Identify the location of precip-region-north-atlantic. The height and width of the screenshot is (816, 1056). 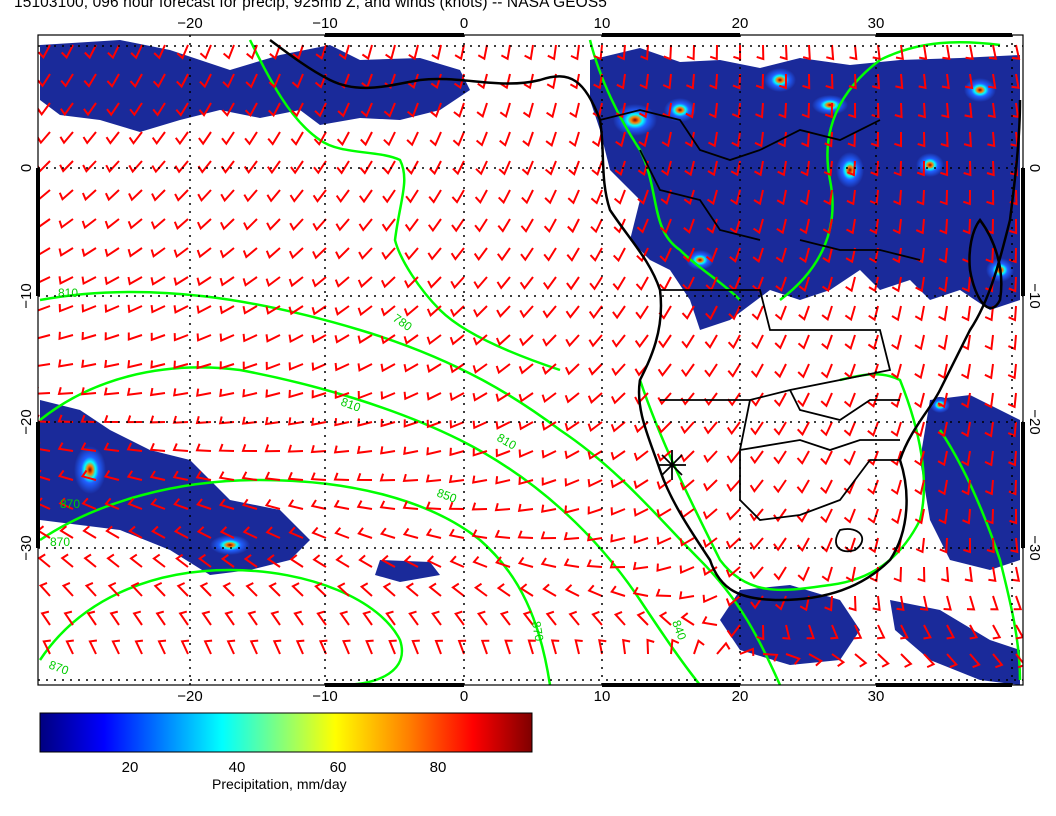
(255, 86).